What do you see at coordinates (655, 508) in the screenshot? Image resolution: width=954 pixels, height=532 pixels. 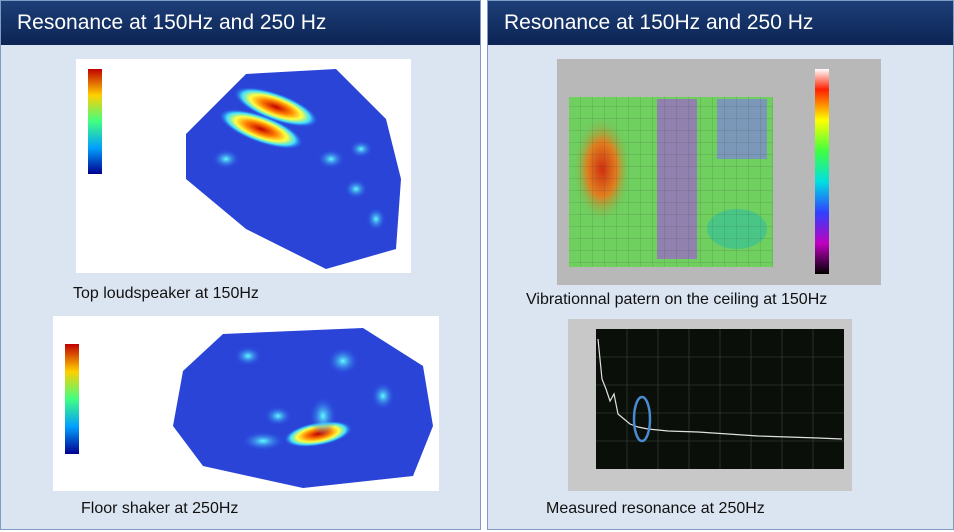 I see `figure-caption: Measured resonance at 250Hz` at bounding box center [655, 508].